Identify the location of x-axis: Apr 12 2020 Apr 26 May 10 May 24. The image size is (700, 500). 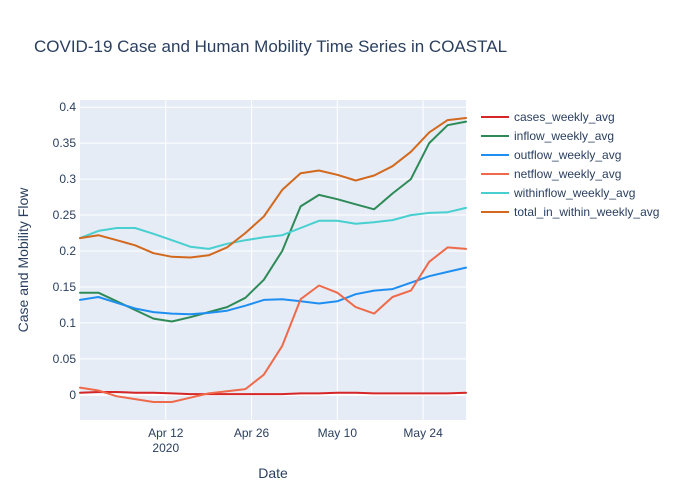
(295, 440).